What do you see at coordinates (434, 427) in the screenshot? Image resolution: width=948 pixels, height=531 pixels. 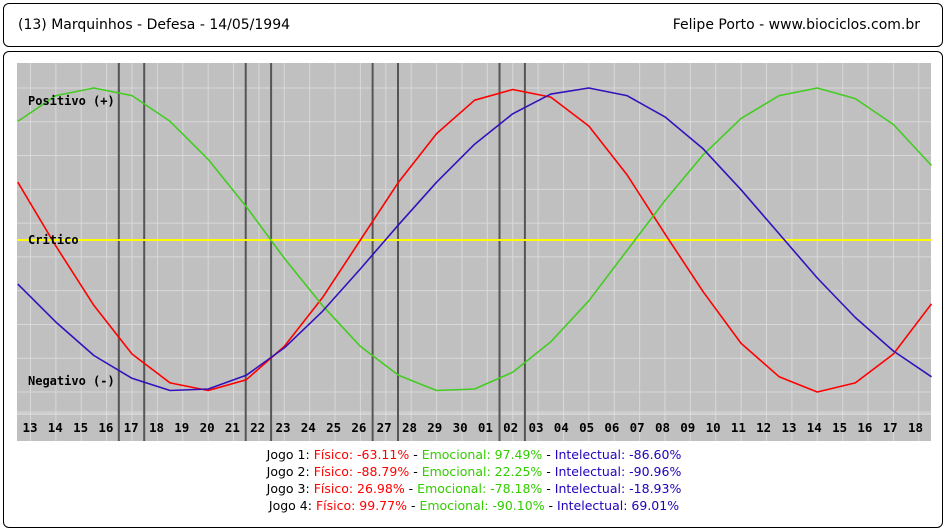 I see `x-tick-label: 29` at bounding box center [434, 427].